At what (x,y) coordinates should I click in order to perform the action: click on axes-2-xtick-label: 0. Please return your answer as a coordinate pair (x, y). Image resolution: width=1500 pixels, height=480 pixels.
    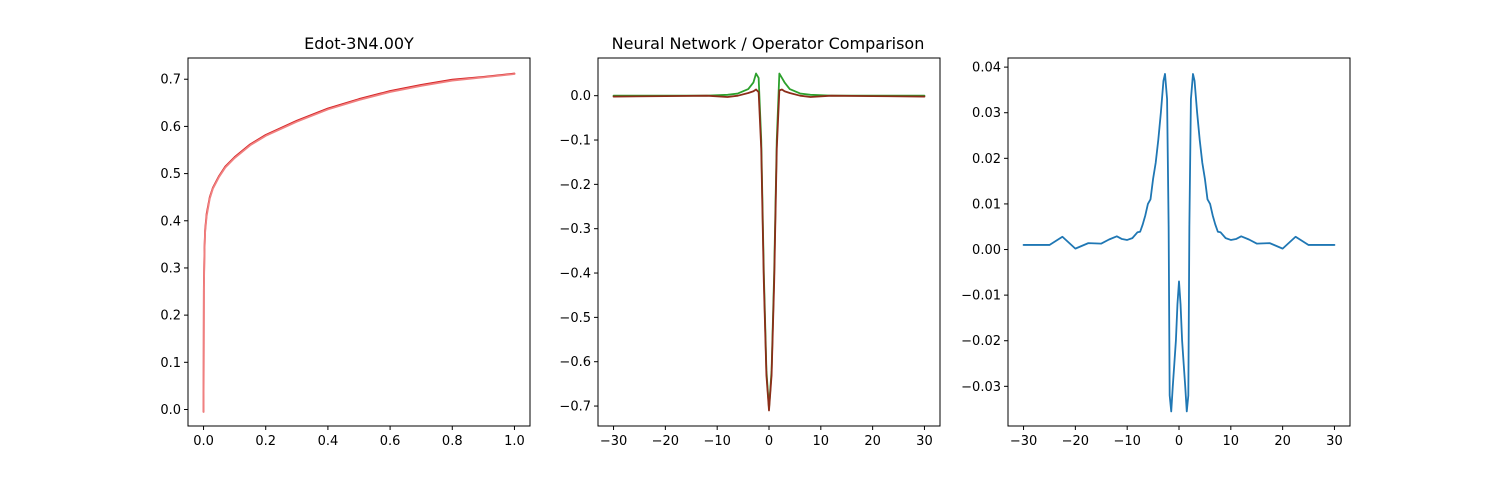
    Looking at the image, I should click on (769, 441).